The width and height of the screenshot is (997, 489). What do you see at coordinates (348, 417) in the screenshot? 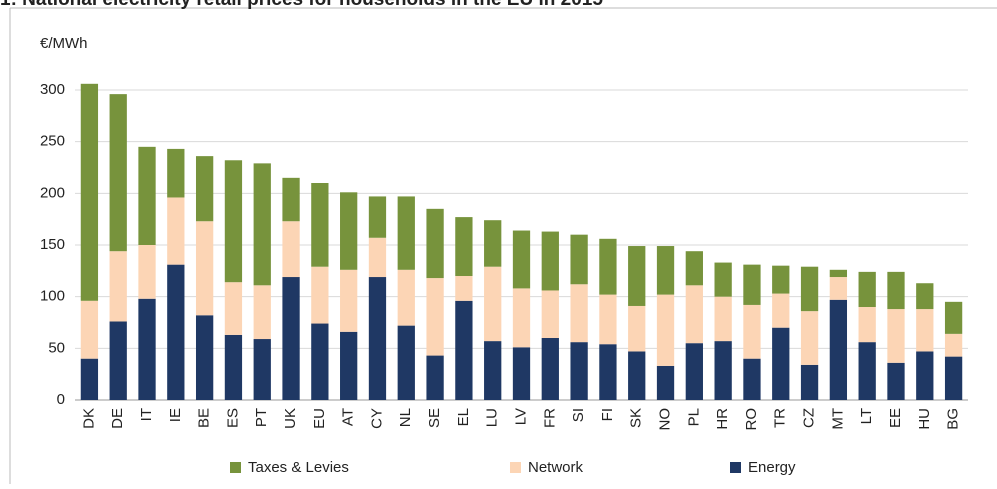
I see `x-tick-label: AT` at bounding box center [348, 417].